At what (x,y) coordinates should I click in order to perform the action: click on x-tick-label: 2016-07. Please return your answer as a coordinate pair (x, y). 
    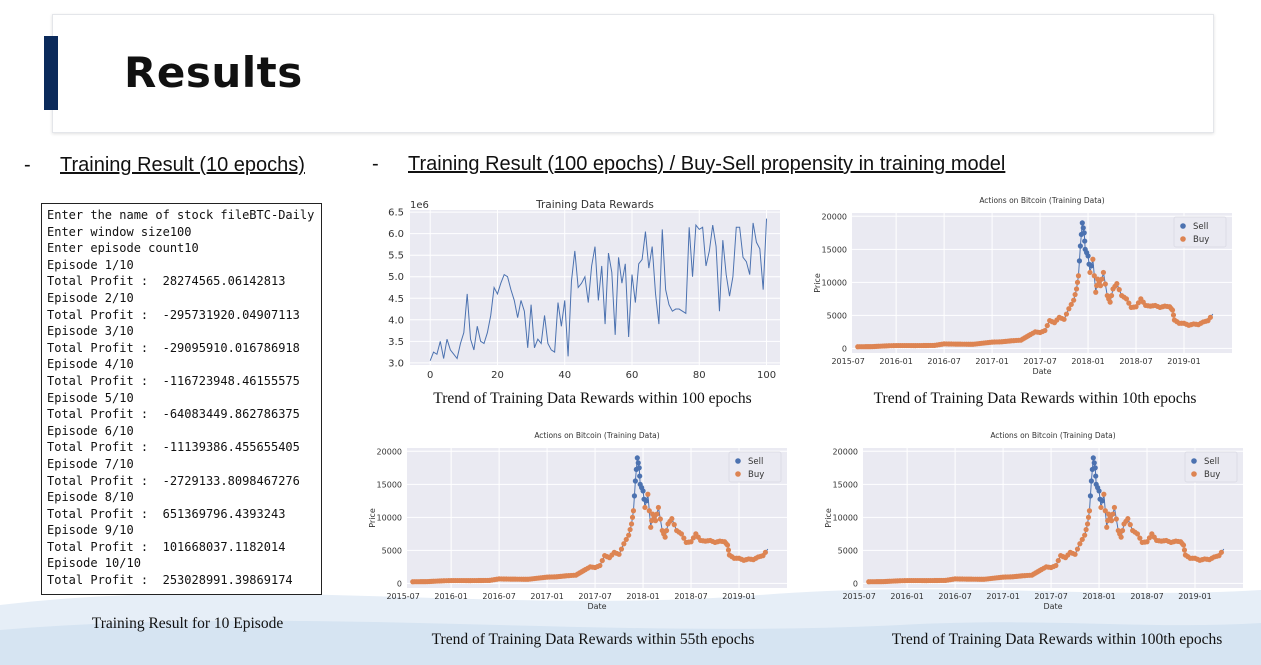
    Looking at the image, I should click on (943, 361).